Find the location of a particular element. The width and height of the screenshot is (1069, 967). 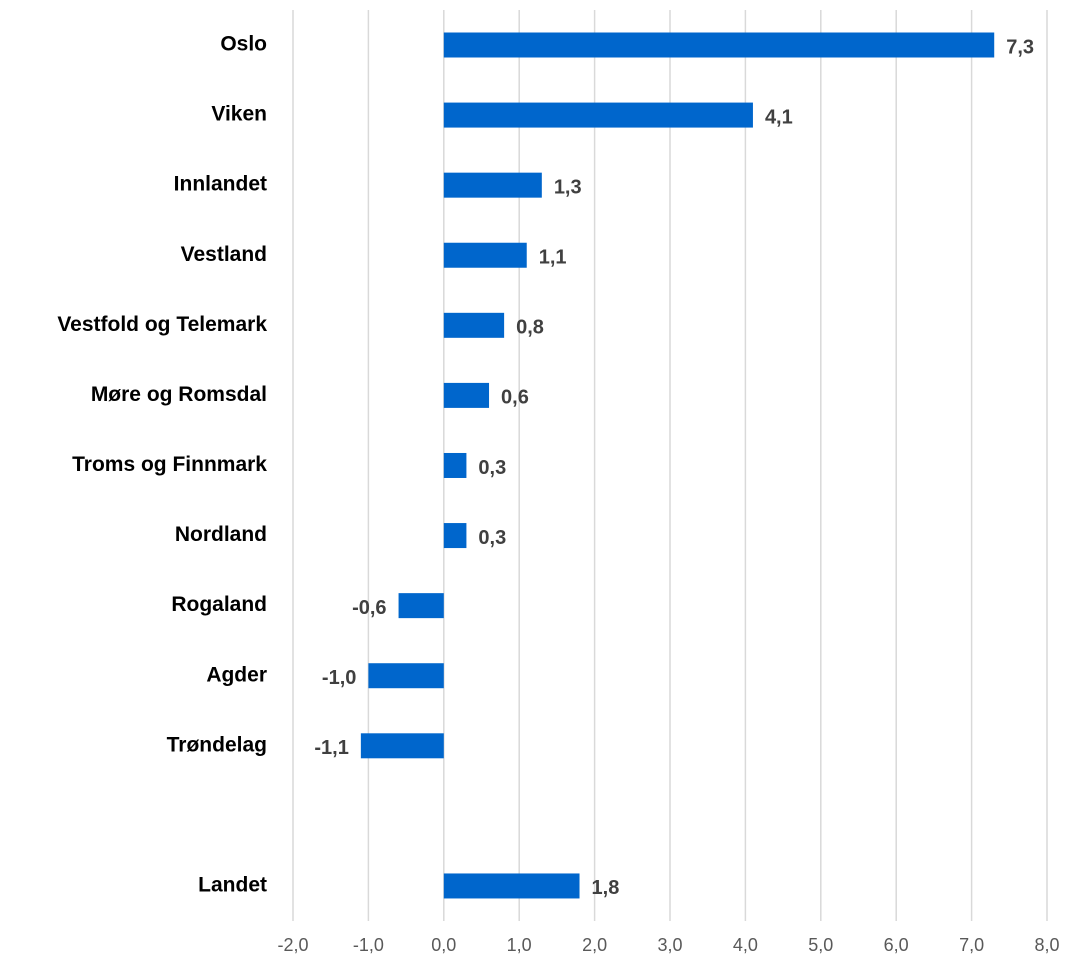

data-label: 0,8 is located at coordinates (530, 328).